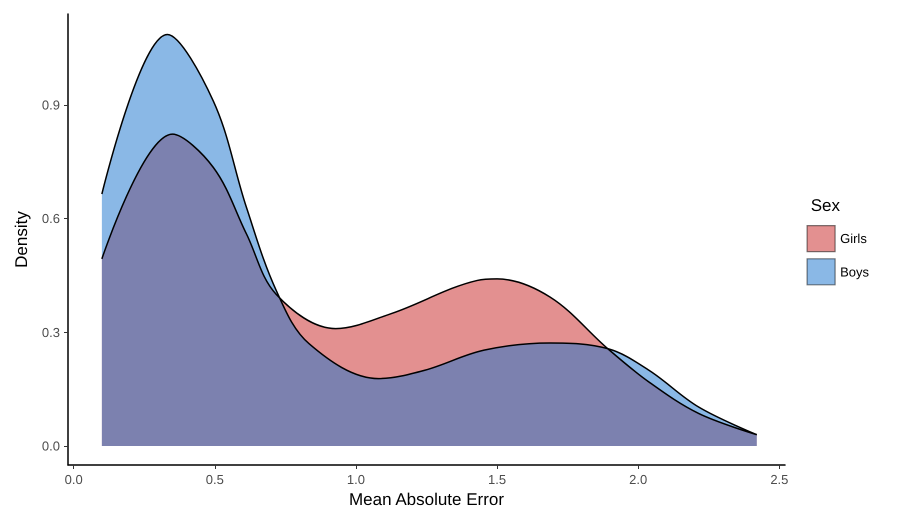 The image size is (898, 514). Describe the element at coordinates (51, 446) in the screenshot. I see `y-tick-label: 0.0` at that location.